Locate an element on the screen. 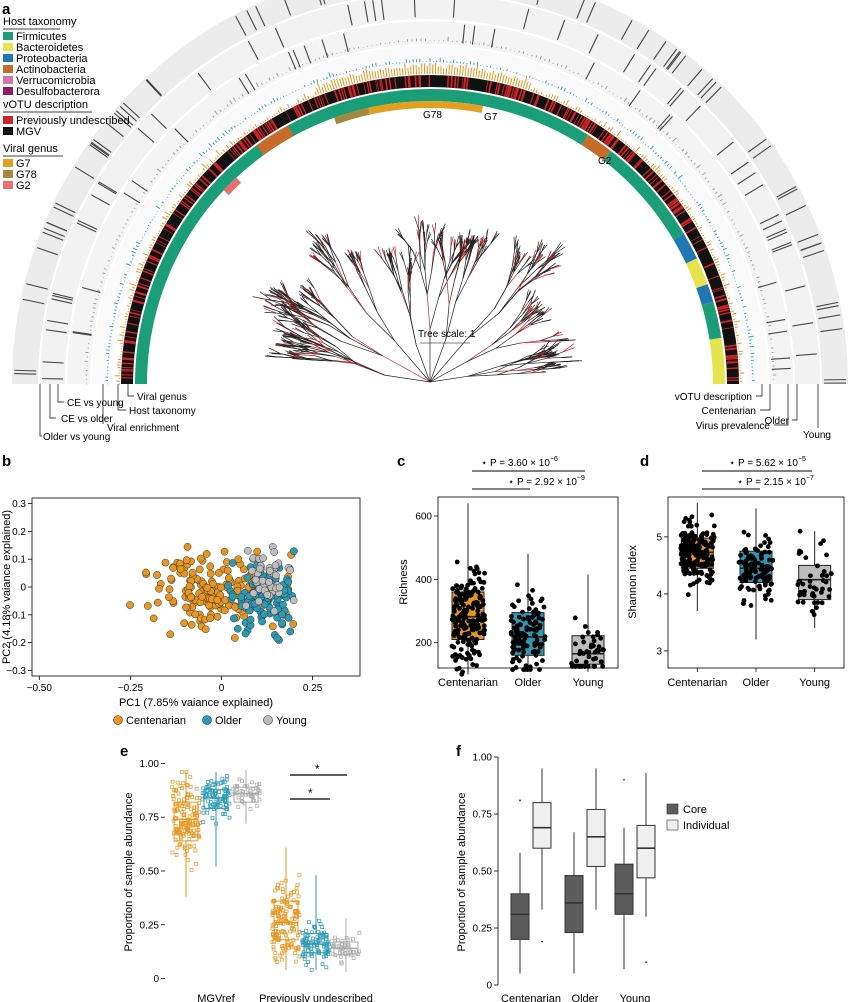 This screenshot has height=1002, width=850. legend-label-desulfobacterora: Desulfobacterora is located at coordinates (58, 92).